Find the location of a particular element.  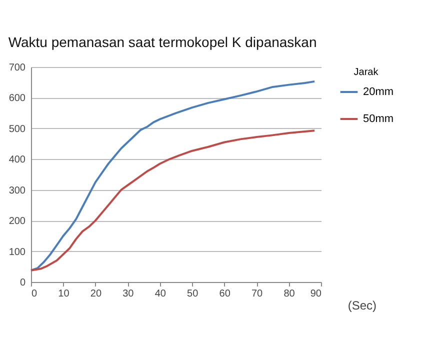

x-tick-label: 60 is located at coordinates (225, 294).